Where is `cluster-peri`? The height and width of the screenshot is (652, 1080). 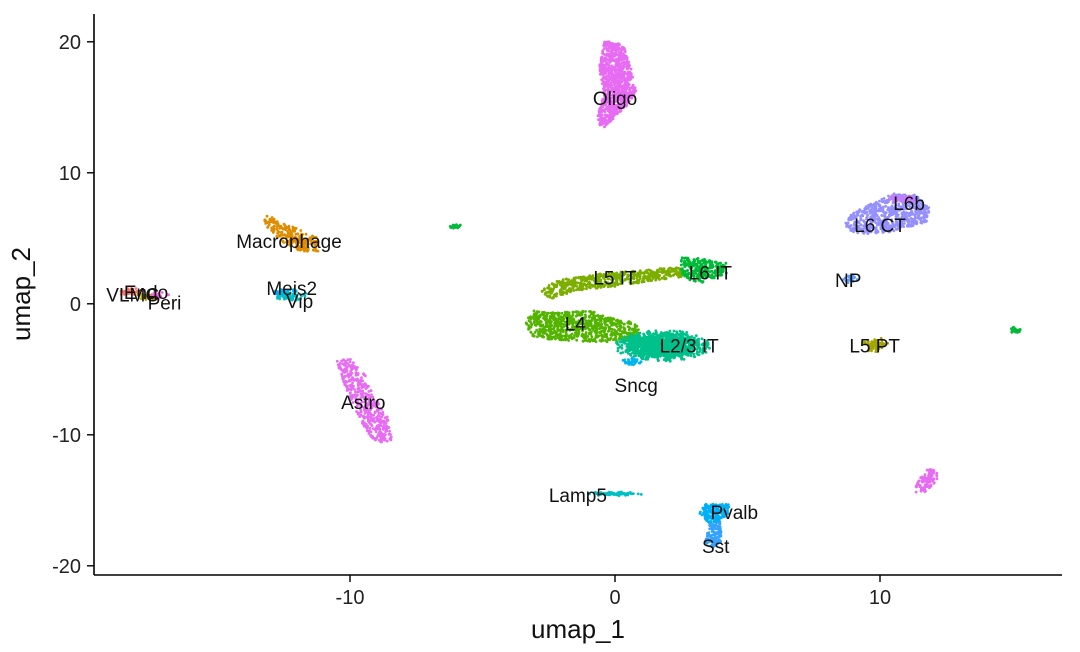 cluster-peri is located at coordinates (159, 295).